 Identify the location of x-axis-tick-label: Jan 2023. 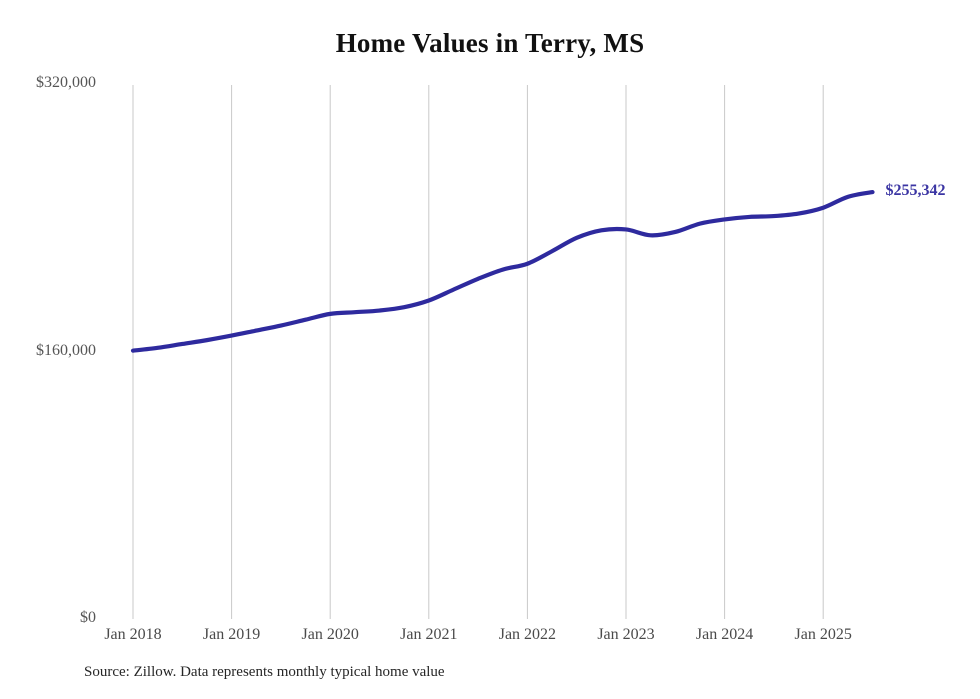
(626, 634).